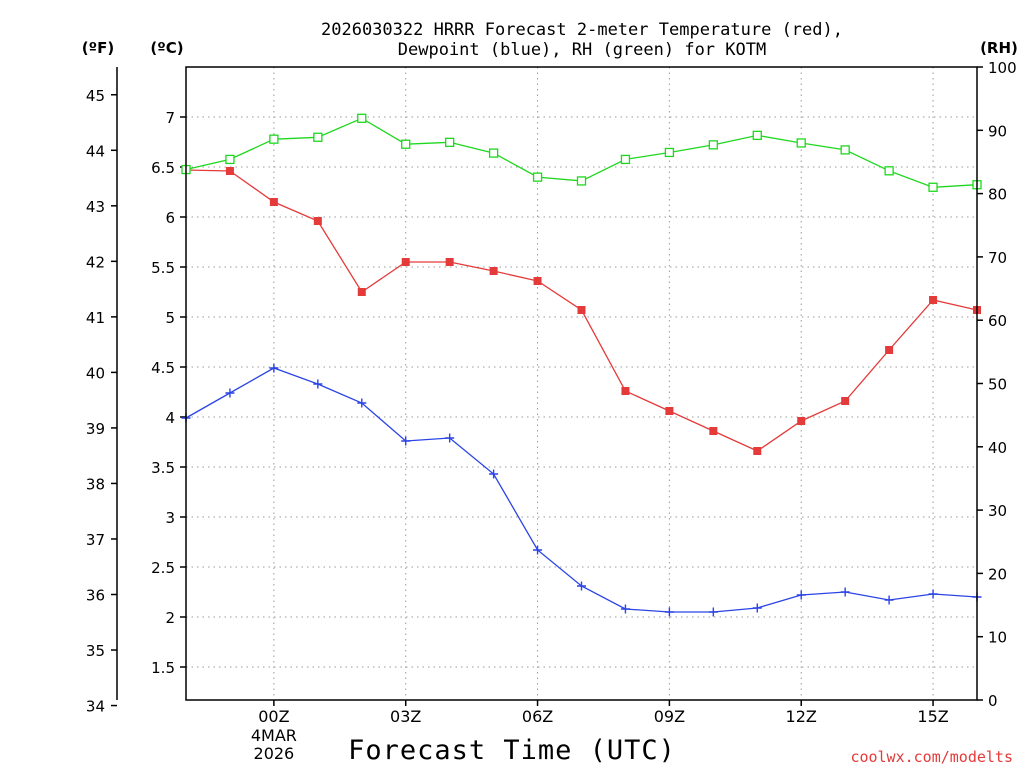  I want to click on time-tick-label: 03Z, so click(405, 716).